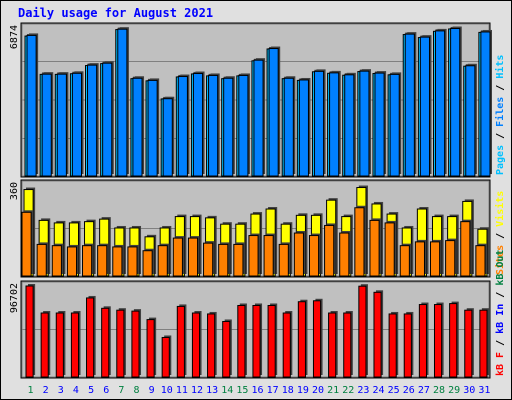 Image resolution: width=512 pixels, height=400 pixels. What do you see at coordinates (242, 390) in the screenshot?
I see `day-label: 15` at bounding box center [242, 390].